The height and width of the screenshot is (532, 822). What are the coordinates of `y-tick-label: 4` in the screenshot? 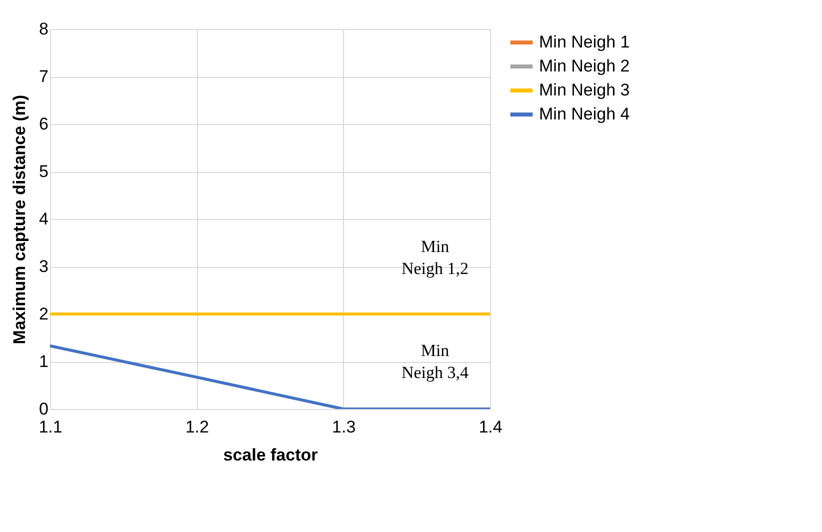 It's located at (43, 219).